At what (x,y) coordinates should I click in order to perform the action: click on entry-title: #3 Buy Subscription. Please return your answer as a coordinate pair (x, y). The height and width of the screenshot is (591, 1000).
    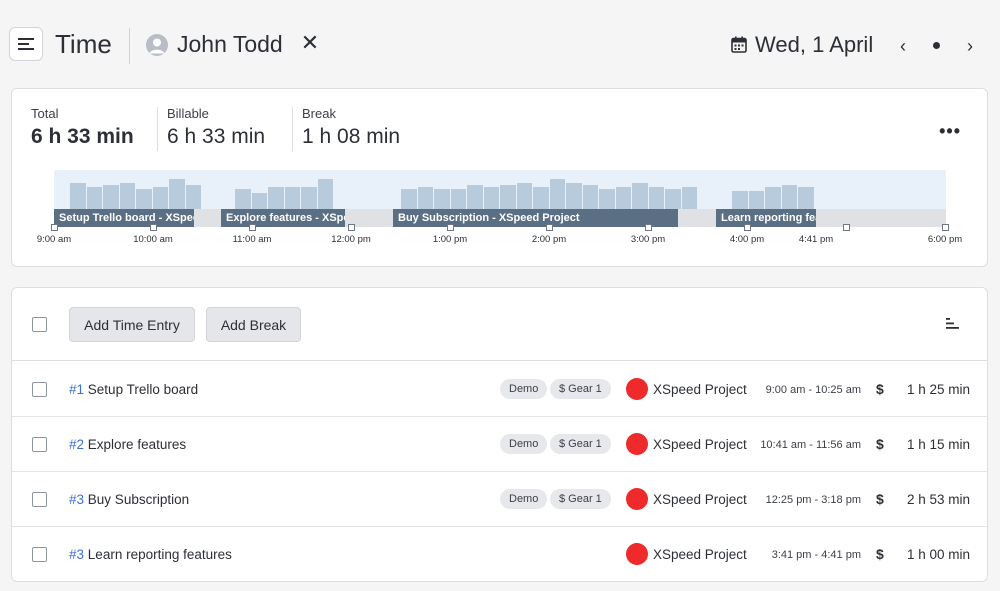
    Looking at the image, I should click on (129, 499).